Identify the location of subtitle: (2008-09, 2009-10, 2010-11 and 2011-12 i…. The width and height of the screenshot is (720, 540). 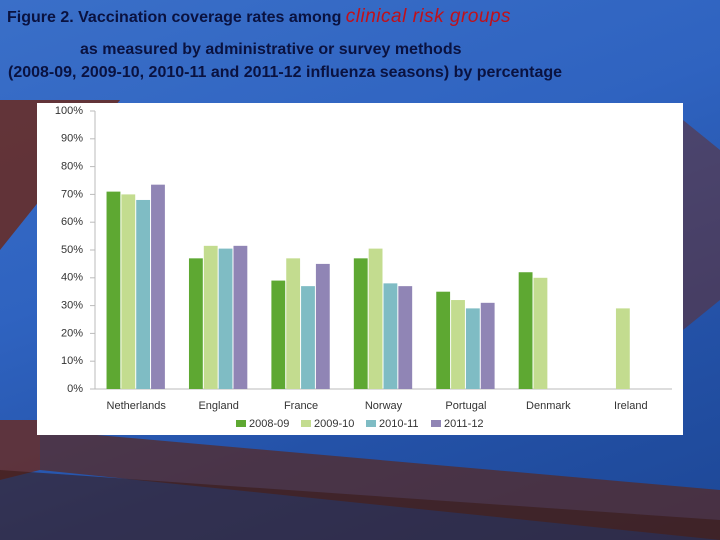
(285, 72).